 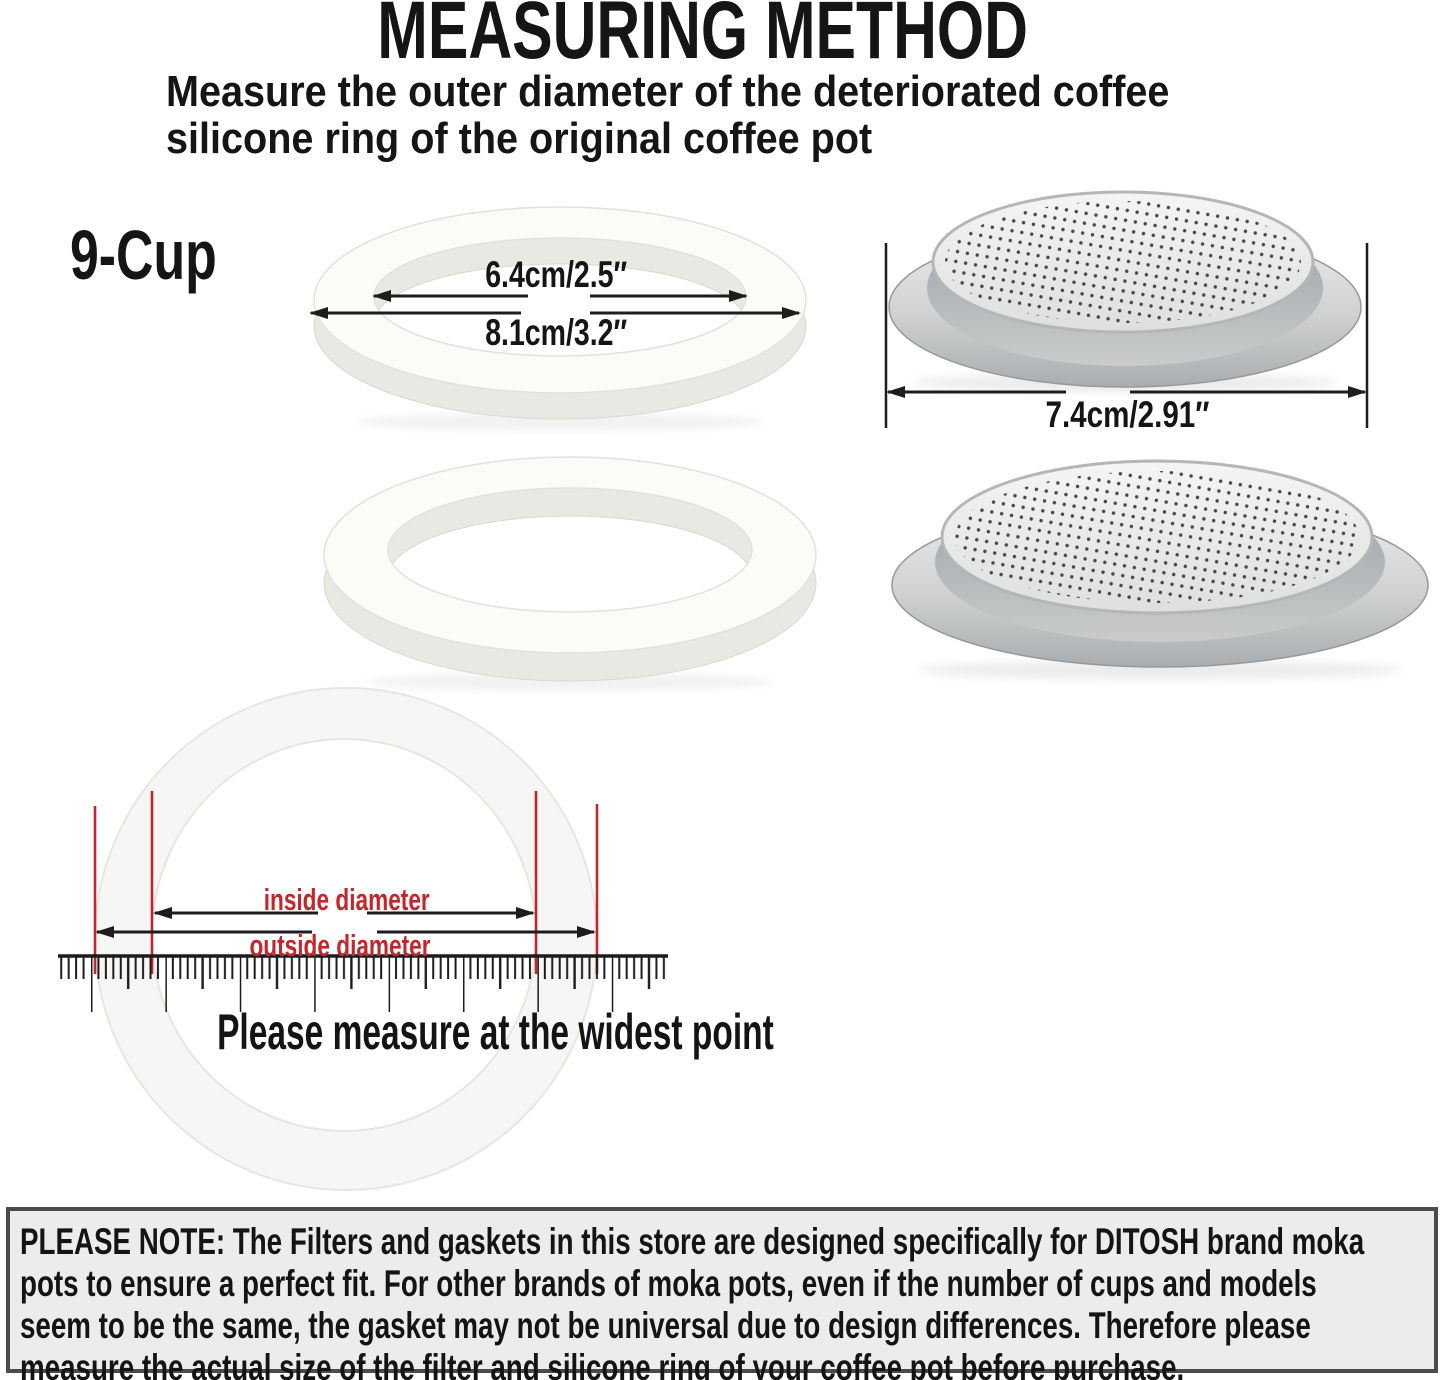 I want to click on inside-diameter-label: inside diameter, so click(x=347, y=899).